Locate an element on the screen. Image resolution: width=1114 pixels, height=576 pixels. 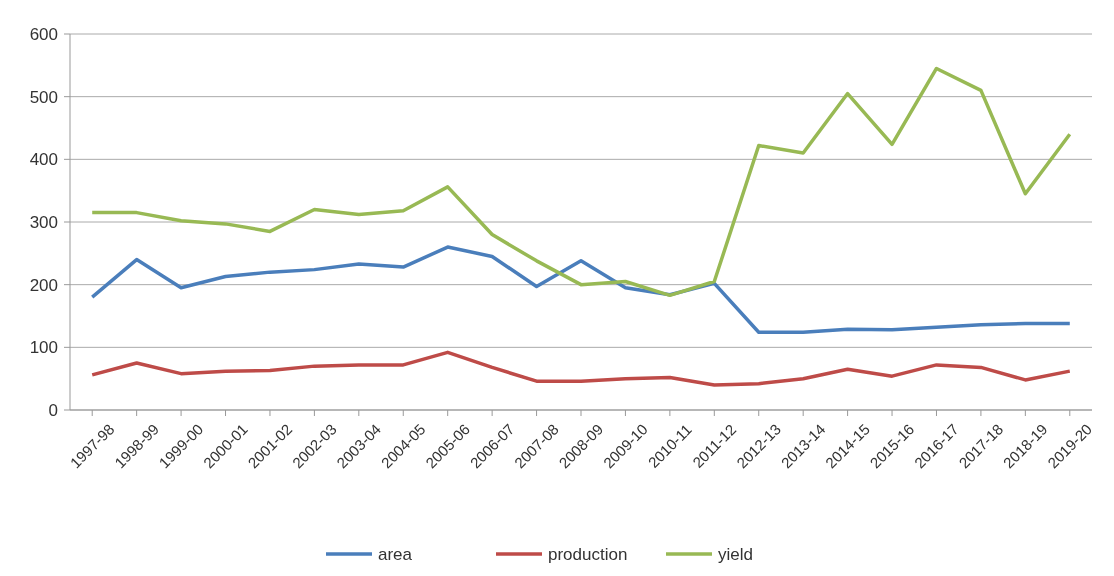
y-tick-label: 600 is located at coordinates (43, 34).